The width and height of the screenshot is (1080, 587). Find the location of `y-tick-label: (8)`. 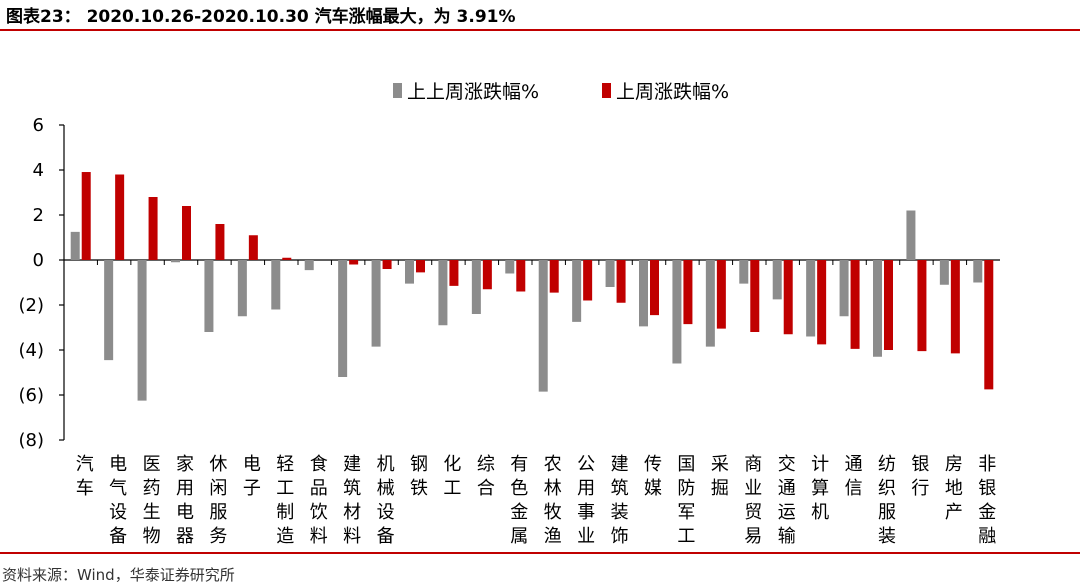

y-tick-label: (8) is located at coordinates (32, 440).